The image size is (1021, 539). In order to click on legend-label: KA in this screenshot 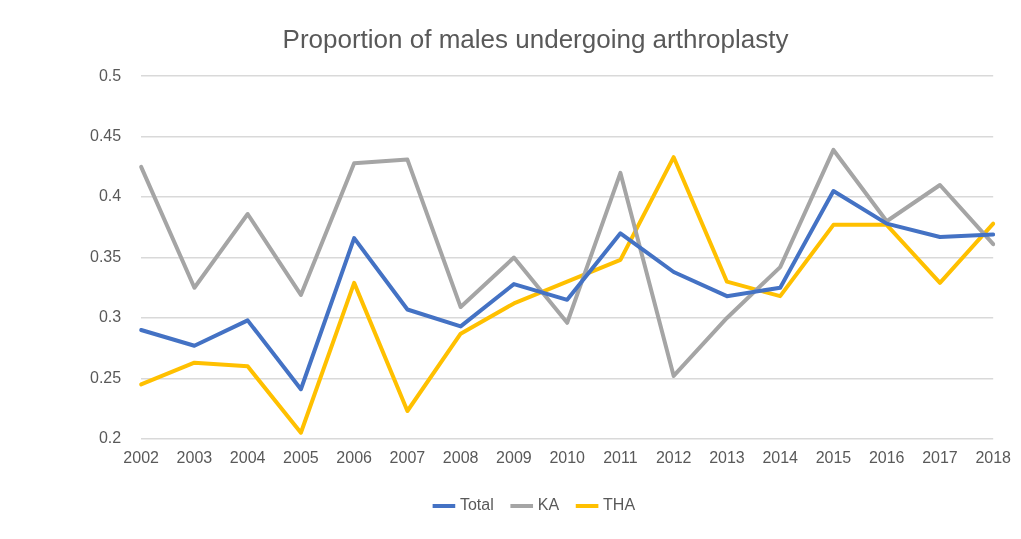, I will do `click(548, 505)`.